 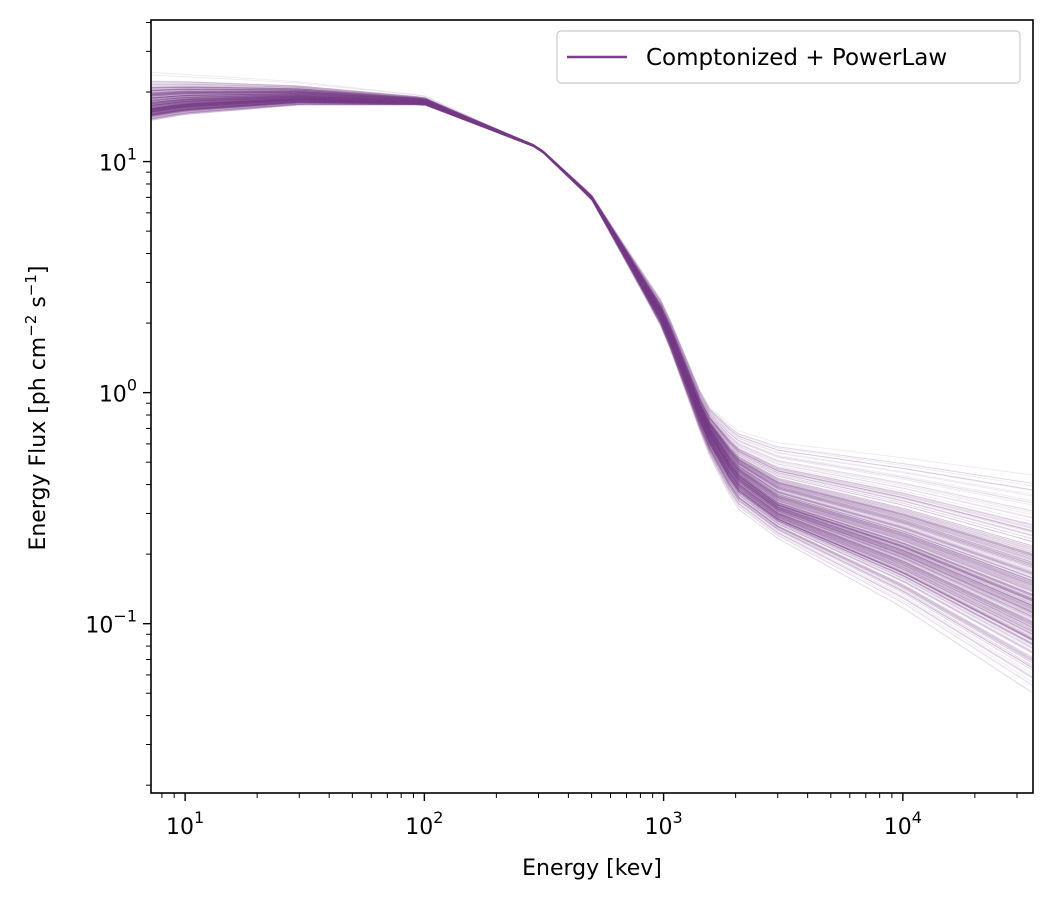 I want to click on x-axis-label: Energy [kev], so click(x=592, y=868).